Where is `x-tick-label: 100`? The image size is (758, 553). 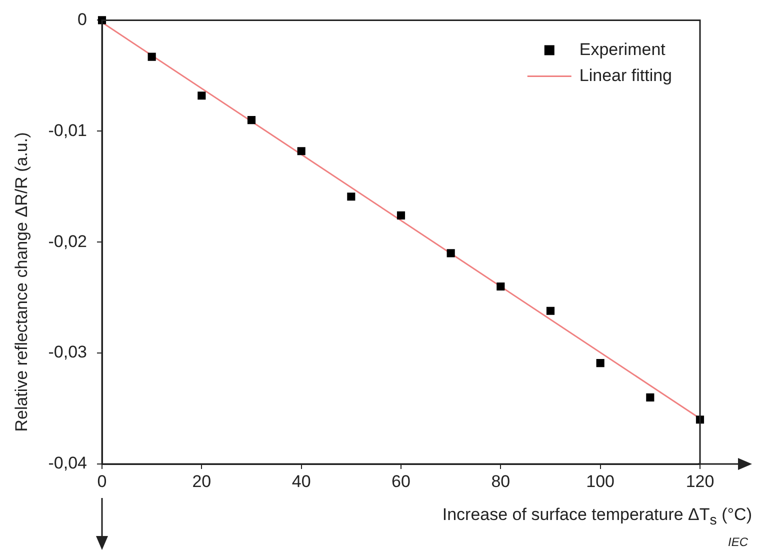 x-tick-label: 100 is located at coordinates (600, 481).